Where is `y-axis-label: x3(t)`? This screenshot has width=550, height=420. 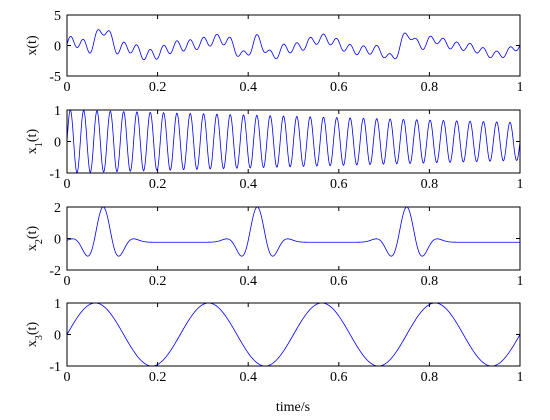 y-axis-label: x3(t) is located at coordinates (35, 335).